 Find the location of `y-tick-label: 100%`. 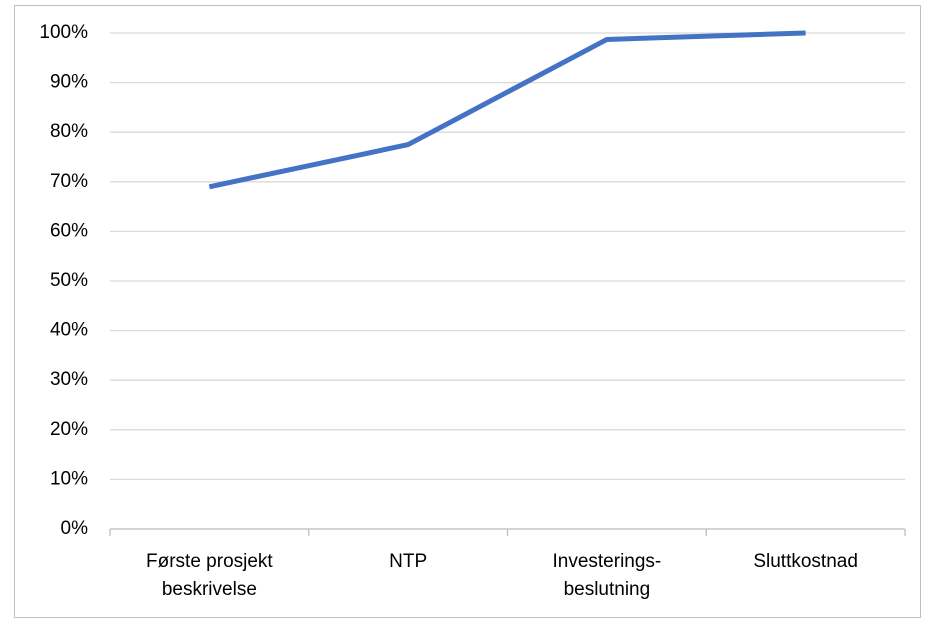

y-tick-label: 100% is located at coordinates (63, 32).